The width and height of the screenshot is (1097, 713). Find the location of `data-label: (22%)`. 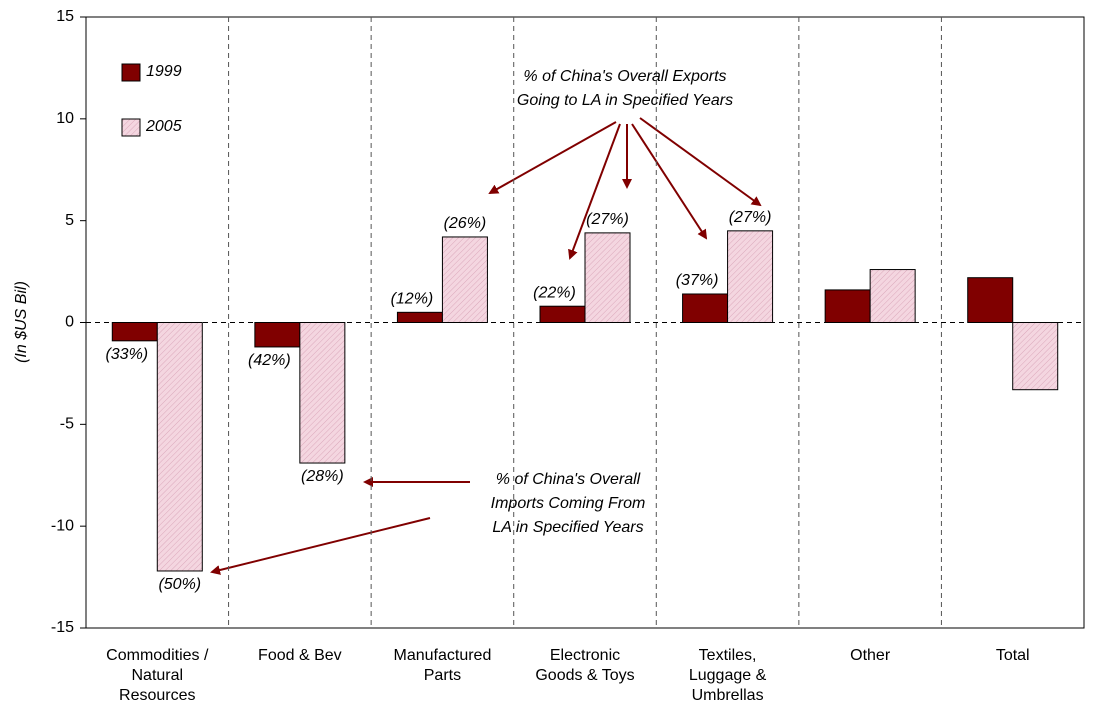

data-label: (22%) is located at coordinates (554, 292).